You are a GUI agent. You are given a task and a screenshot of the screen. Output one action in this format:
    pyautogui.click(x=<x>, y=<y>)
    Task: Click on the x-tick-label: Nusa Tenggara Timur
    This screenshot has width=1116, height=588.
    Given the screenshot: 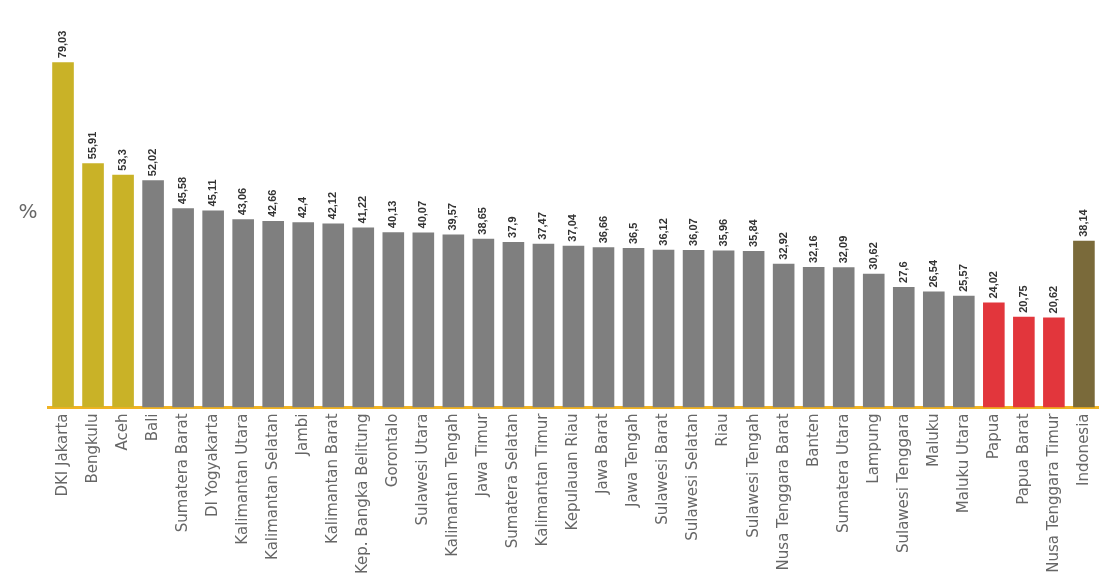 What is the action you would take?
    pyautogui.click(x=1052, y=492)
    